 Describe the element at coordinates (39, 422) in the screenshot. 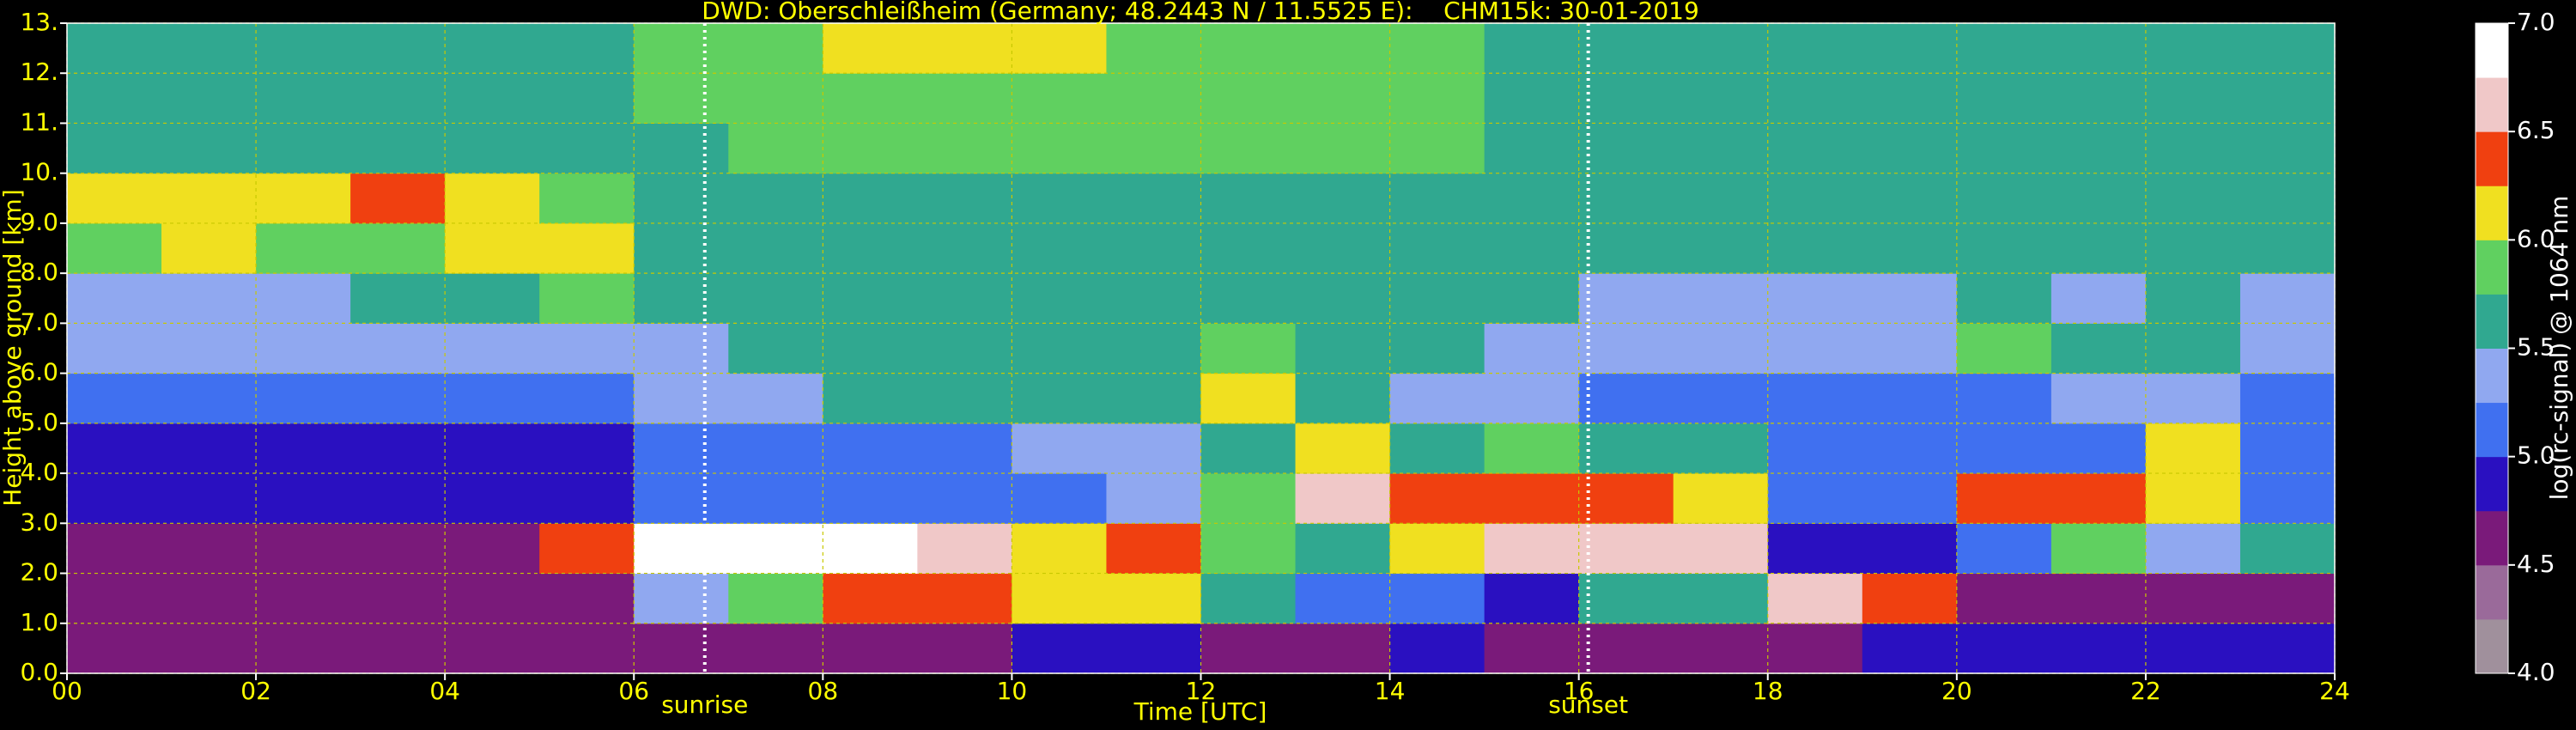

I see `y-tick-label: 5.0` at that location.